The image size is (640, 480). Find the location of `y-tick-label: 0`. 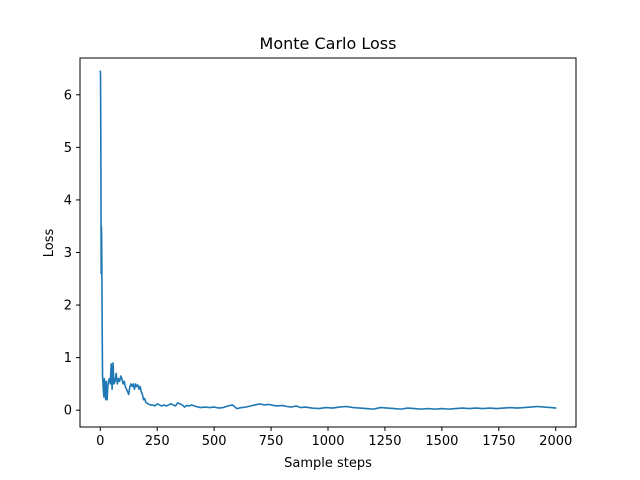

y-tick-label: 0 is located at coordinates (68, 411).